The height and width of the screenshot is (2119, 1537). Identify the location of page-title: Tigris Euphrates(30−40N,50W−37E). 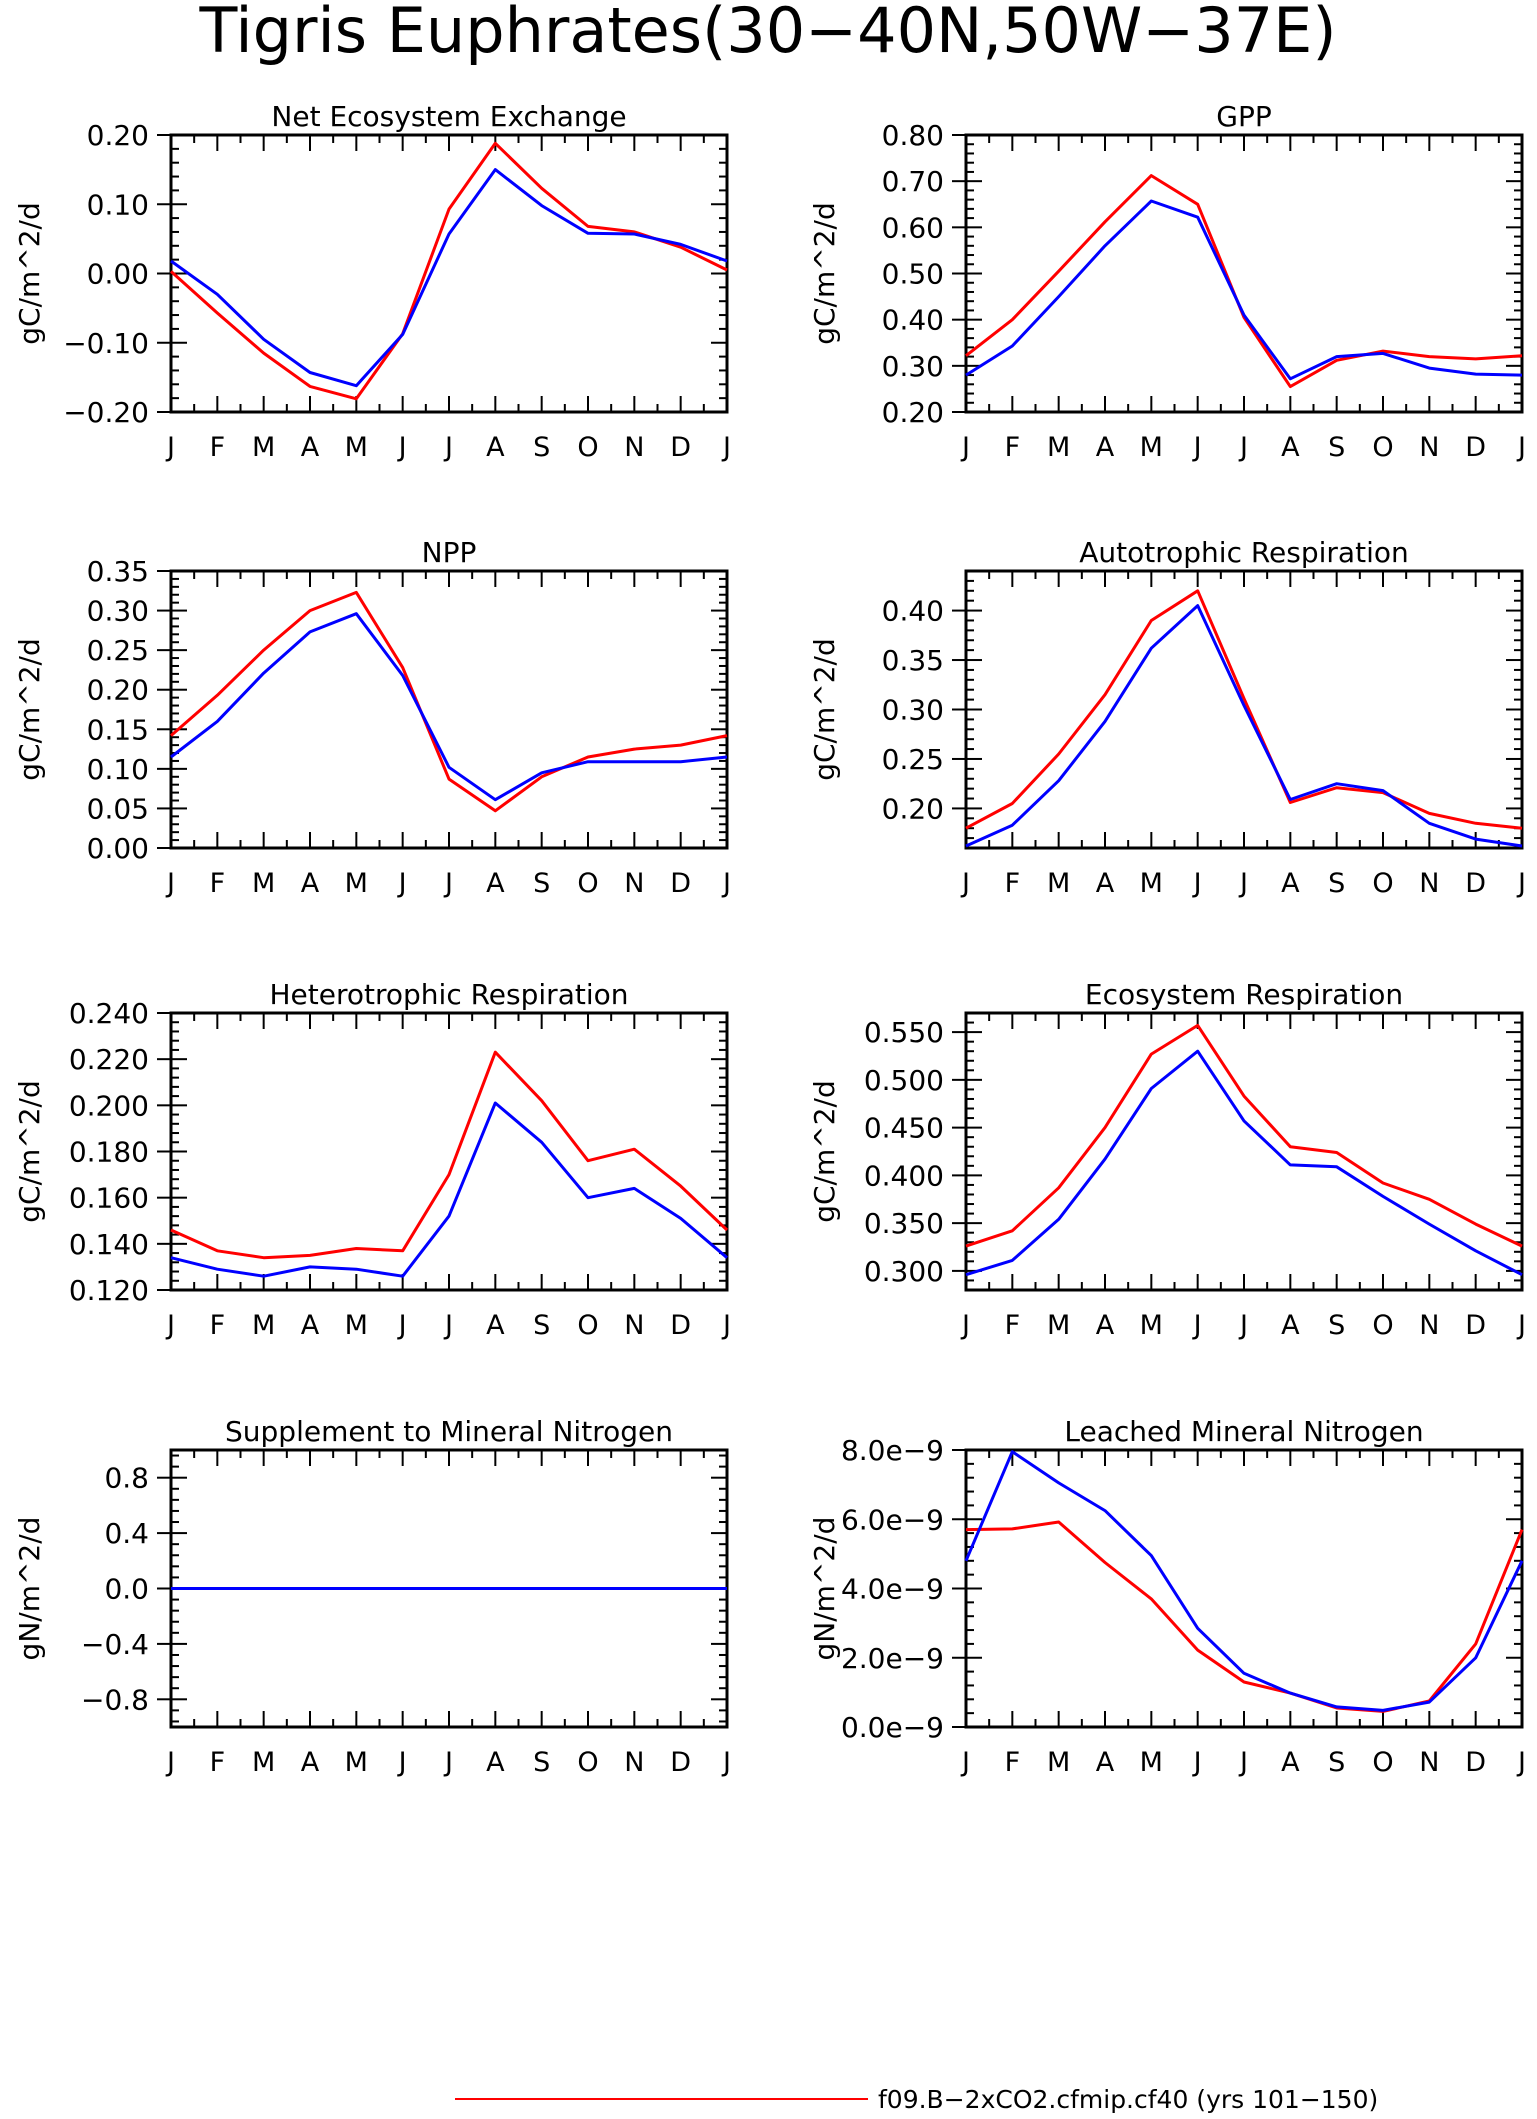
(767, 33).